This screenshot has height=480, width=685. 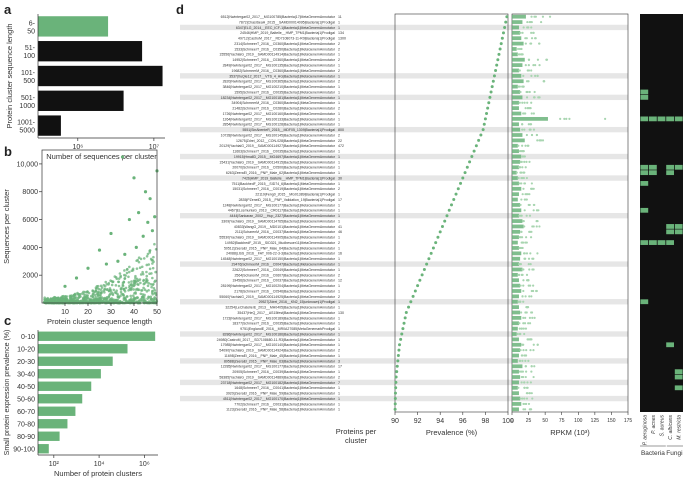 What do you see at coordinates (77, 147) in the screenshot?
I see `x-tick-label-a-0: 10⁶` at bounding box center [77, 147].